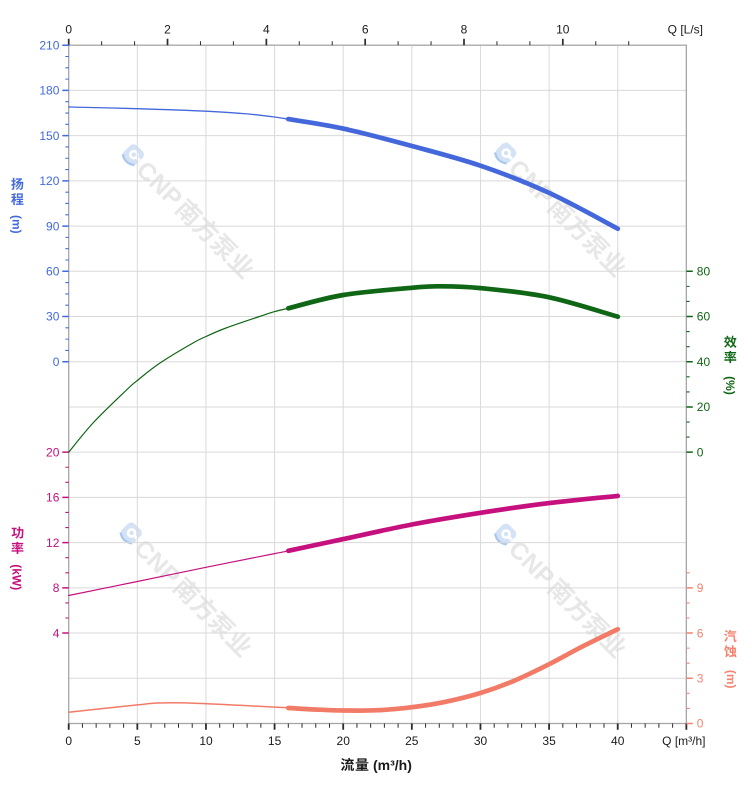 This screenshot has width=752, height=797. Describe the element at coordinates (412, 741) in the screenshot. I see `svg-text: 25` at that location.